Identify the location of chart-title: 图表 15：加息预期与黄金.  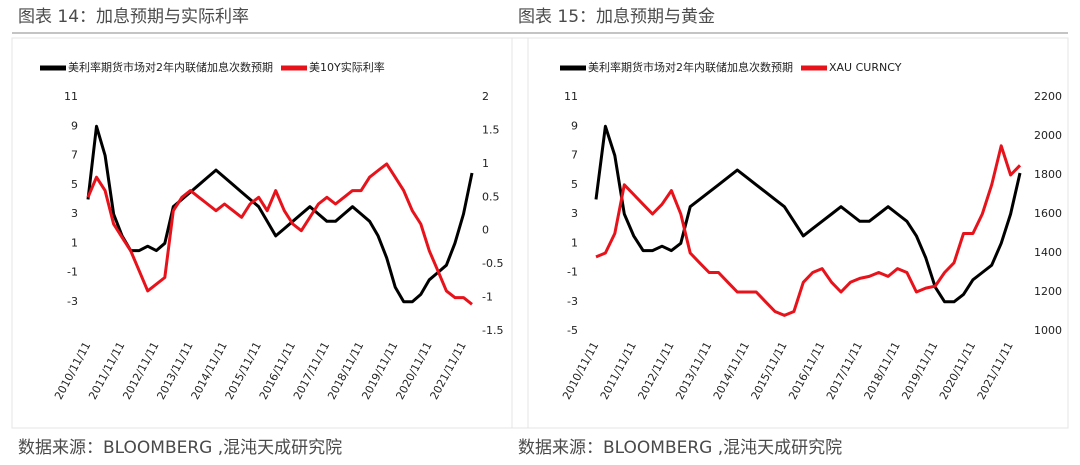
(616, 17).